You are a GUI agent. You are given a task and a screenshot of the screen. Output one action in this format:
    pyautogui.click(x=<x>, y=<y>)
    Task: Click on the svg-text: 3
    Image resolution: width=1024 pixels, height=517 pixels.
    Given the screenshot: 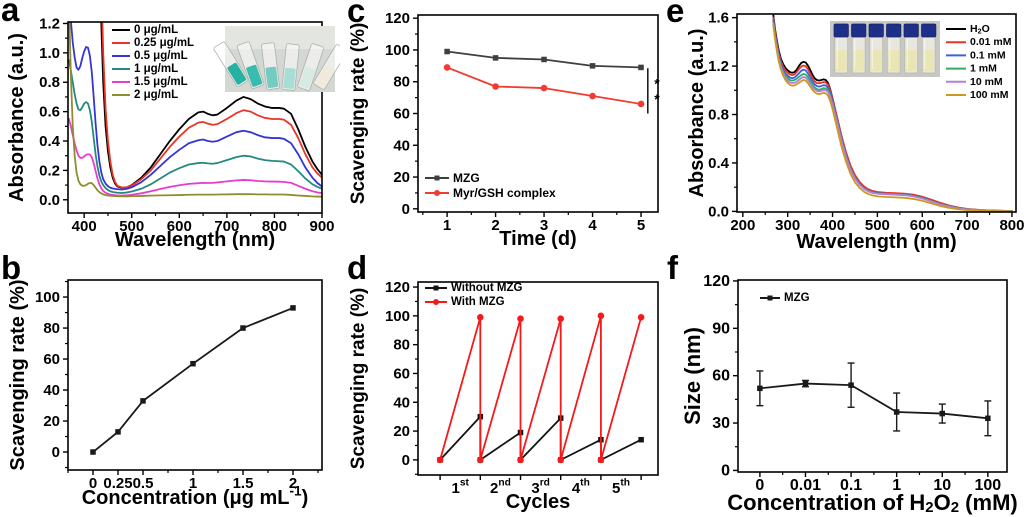 What is the action you would take?
    pyautogui.click(x=544, y=225)
    